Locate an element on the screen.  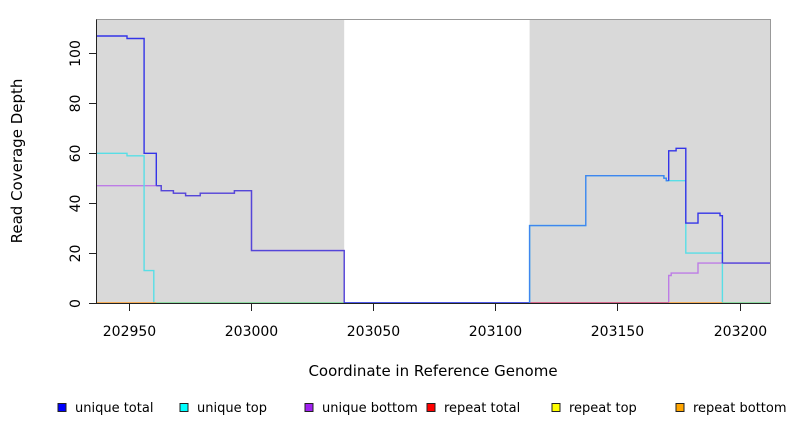
legend-swatch-repeat-top is located at coordinates (556, 407).